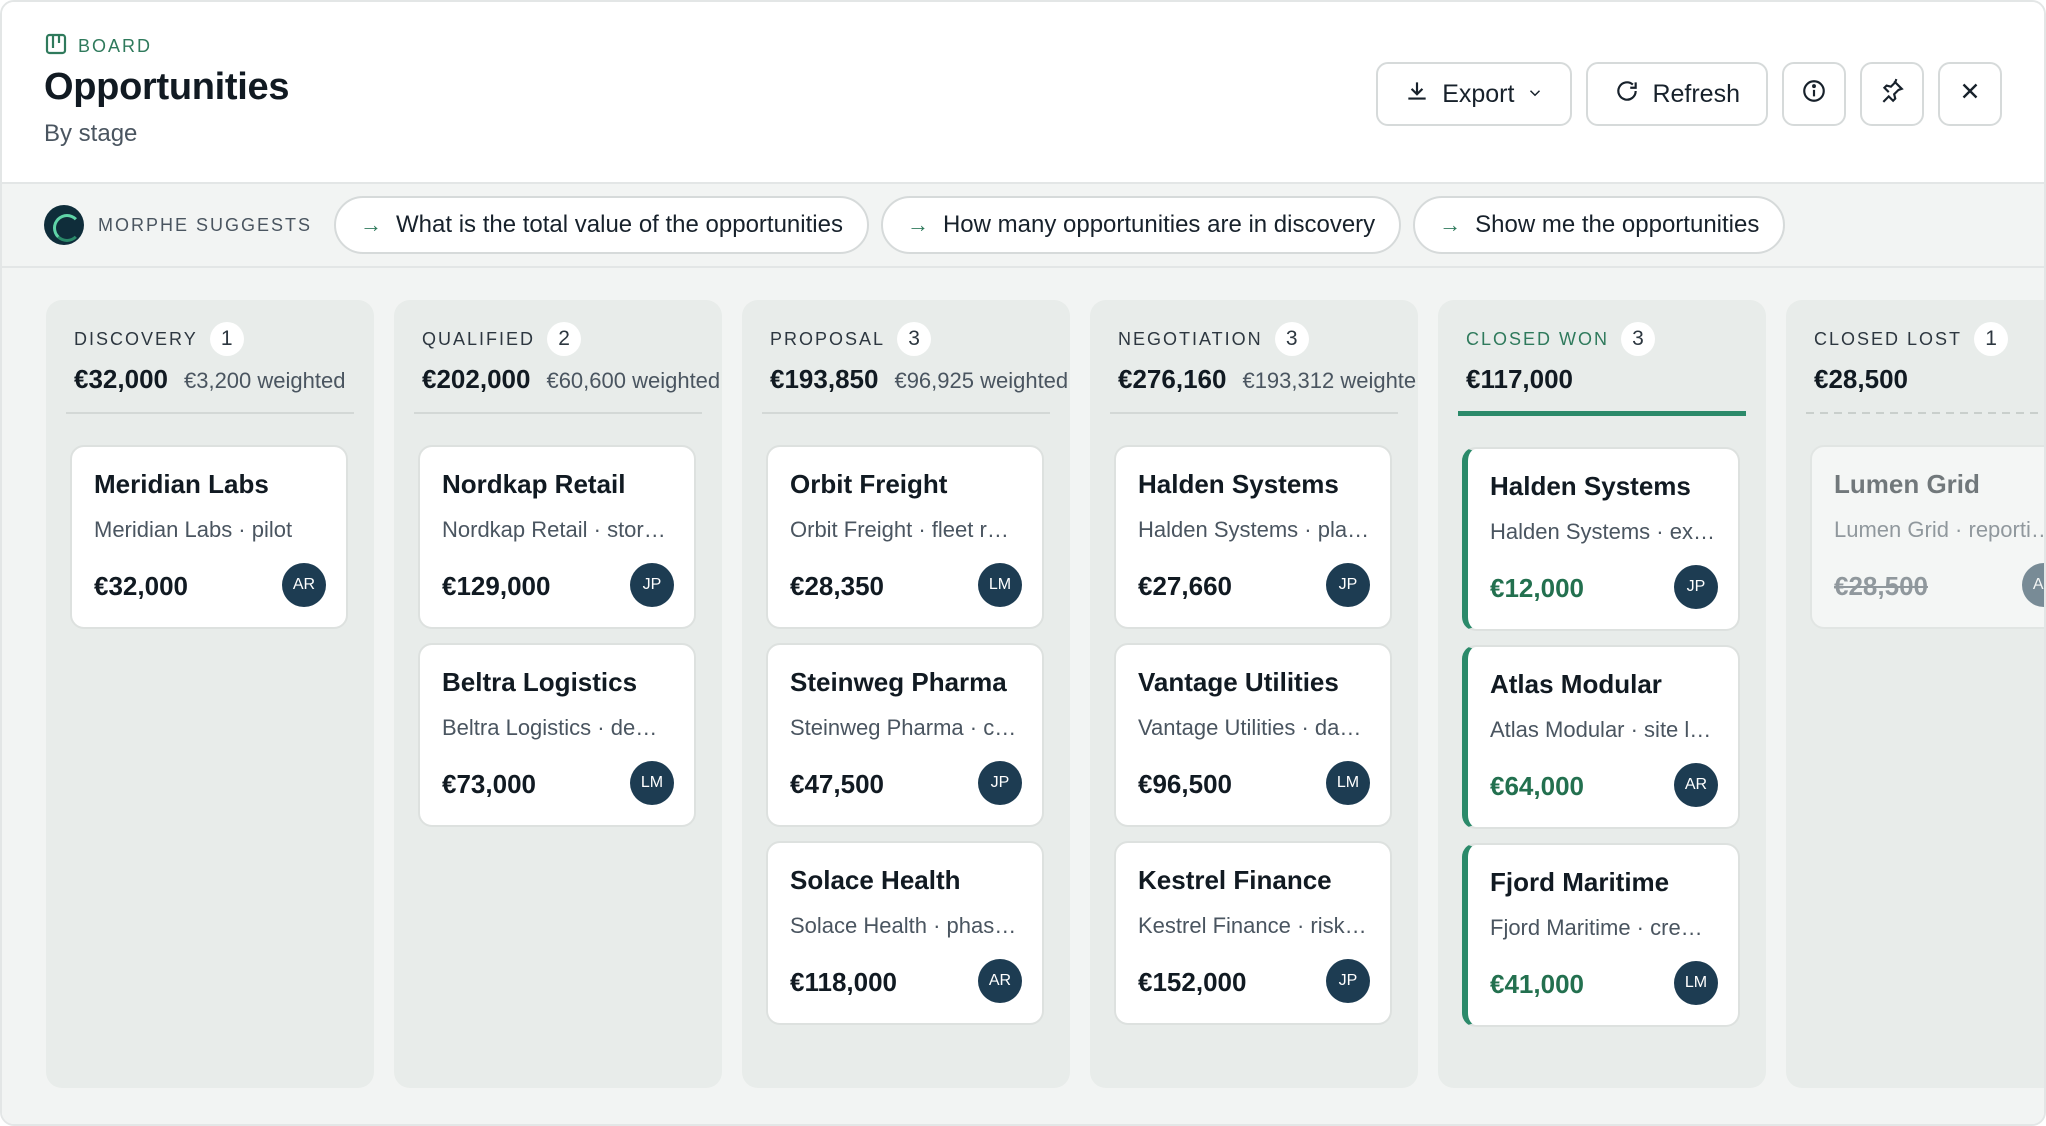 The width and height of the screenshot is (2046, 1126). Describe the element at coordinates (1417, 94) in the screenshot. I see `download-icon` at that location.